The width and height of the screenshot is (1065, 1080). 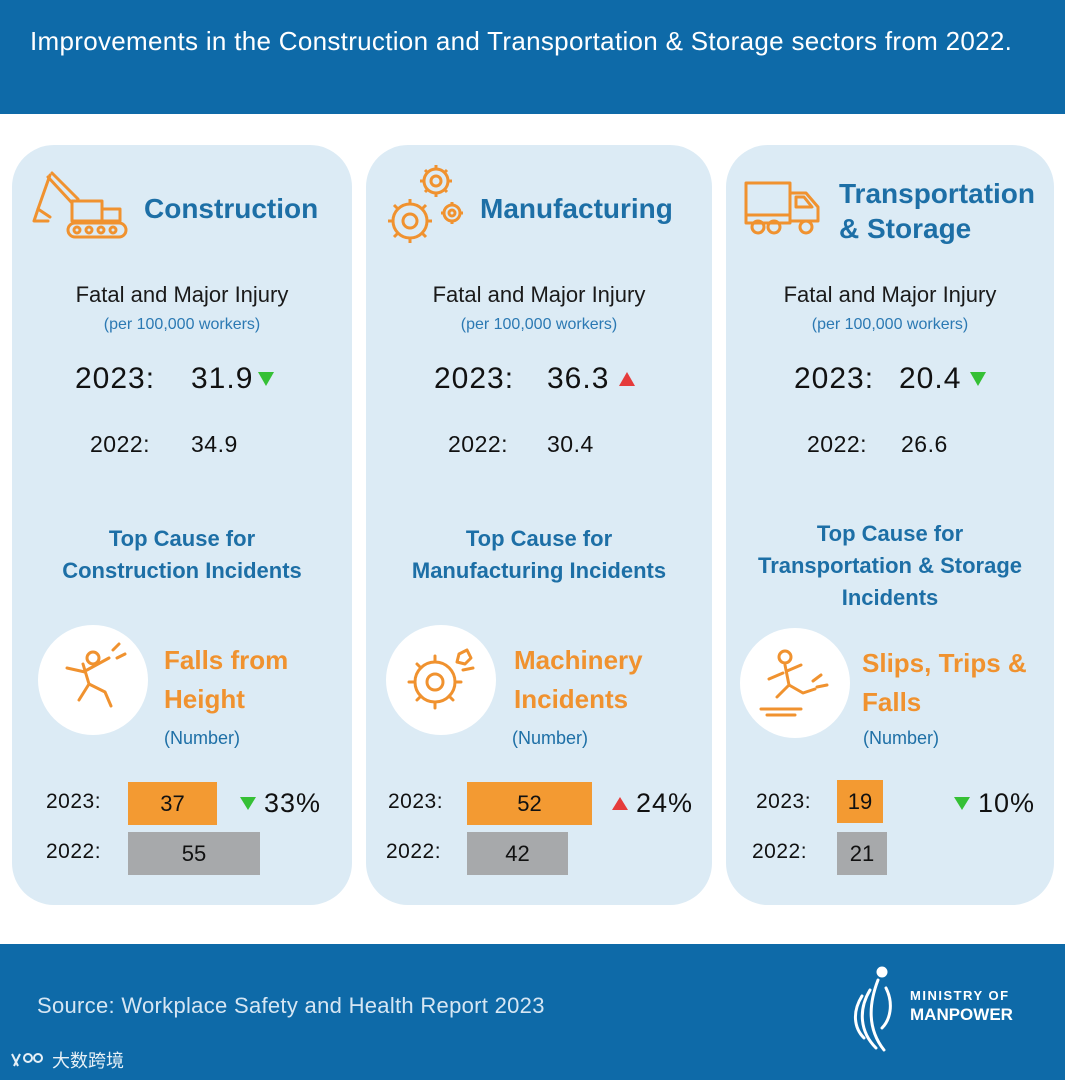 What do you see at coordinates (860, 801) in the screenshot?
I see `bar-2023: 19` at bounding box center [860, 801].